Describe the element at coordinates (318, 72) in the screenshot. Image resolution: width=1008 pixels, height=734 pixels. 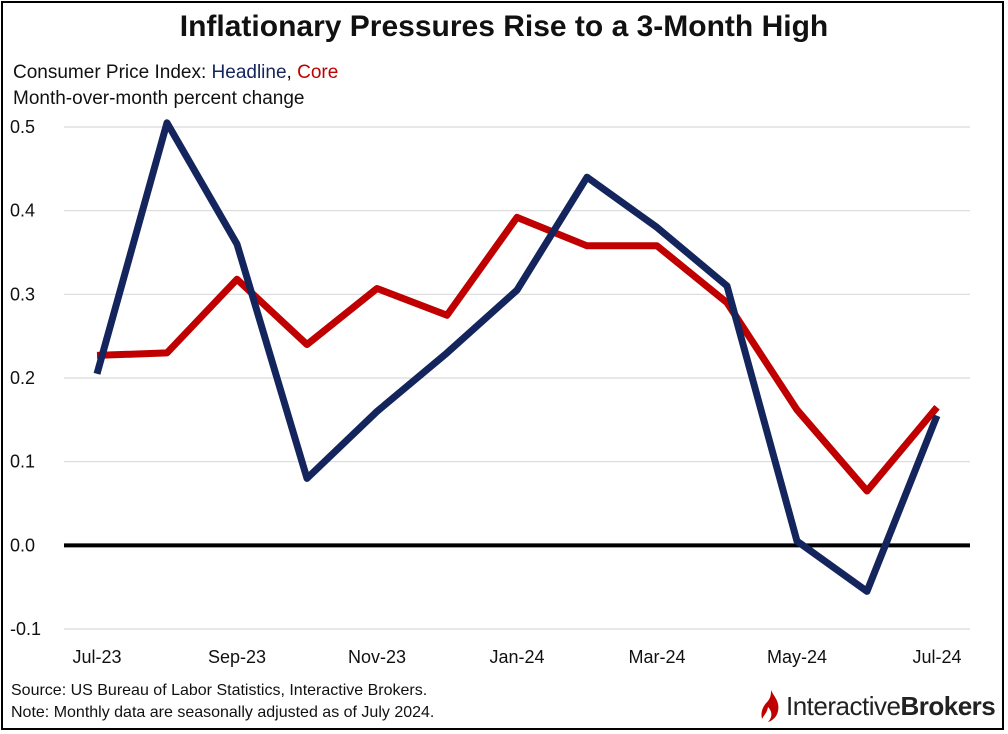
I see `legend-core: Core` at that location.